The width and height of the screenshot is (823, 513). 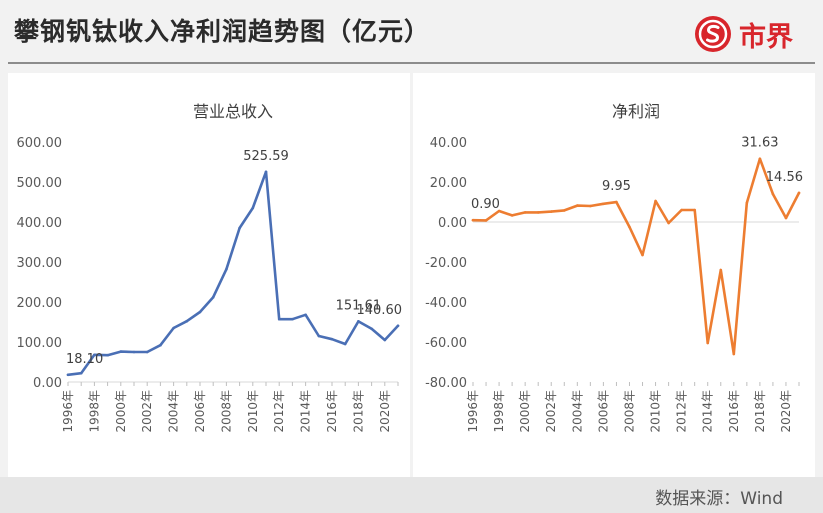 I want to click on data-label: 151.61, so click(x=359, y=305).